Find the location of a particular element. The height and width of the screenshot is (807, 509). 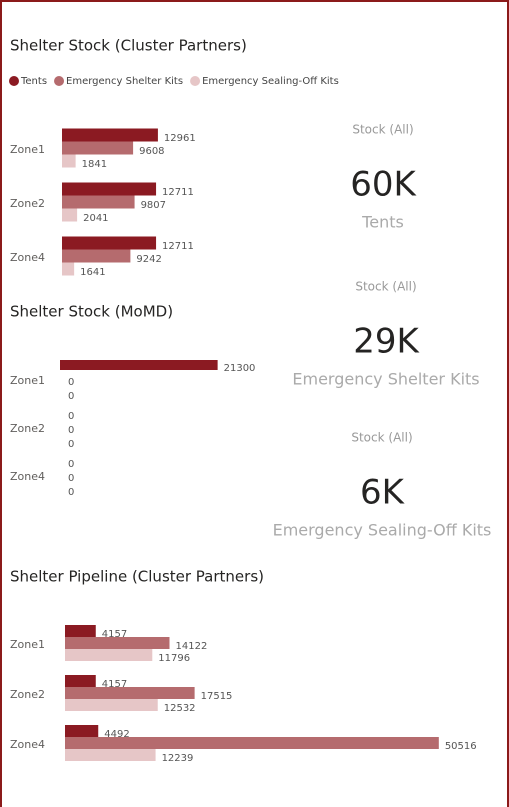

data-label: 12532 is located at coordinates (180, 708).